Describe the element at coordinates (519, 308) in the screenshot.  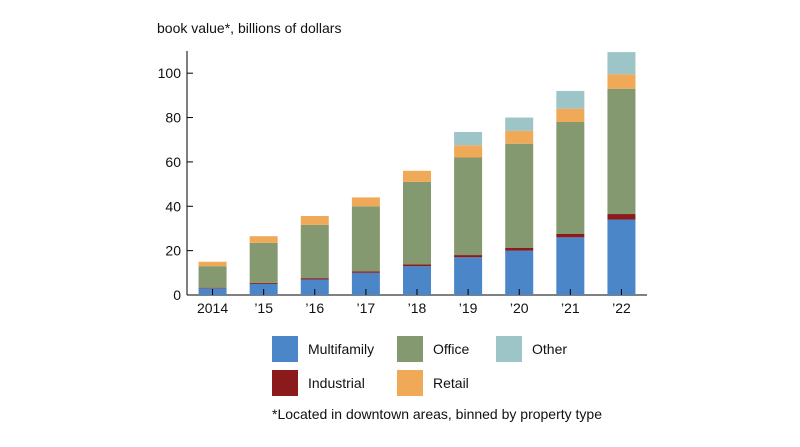
I see `x-tick-label: ’20` at that location.